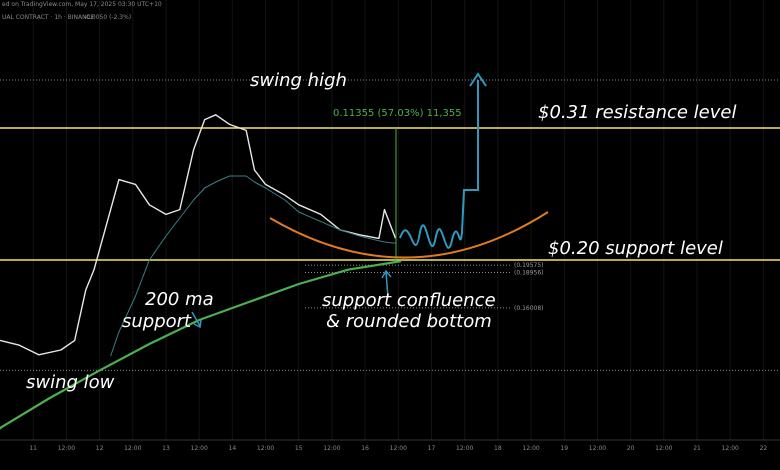  I want to click on projection-path, so click(439, 164).